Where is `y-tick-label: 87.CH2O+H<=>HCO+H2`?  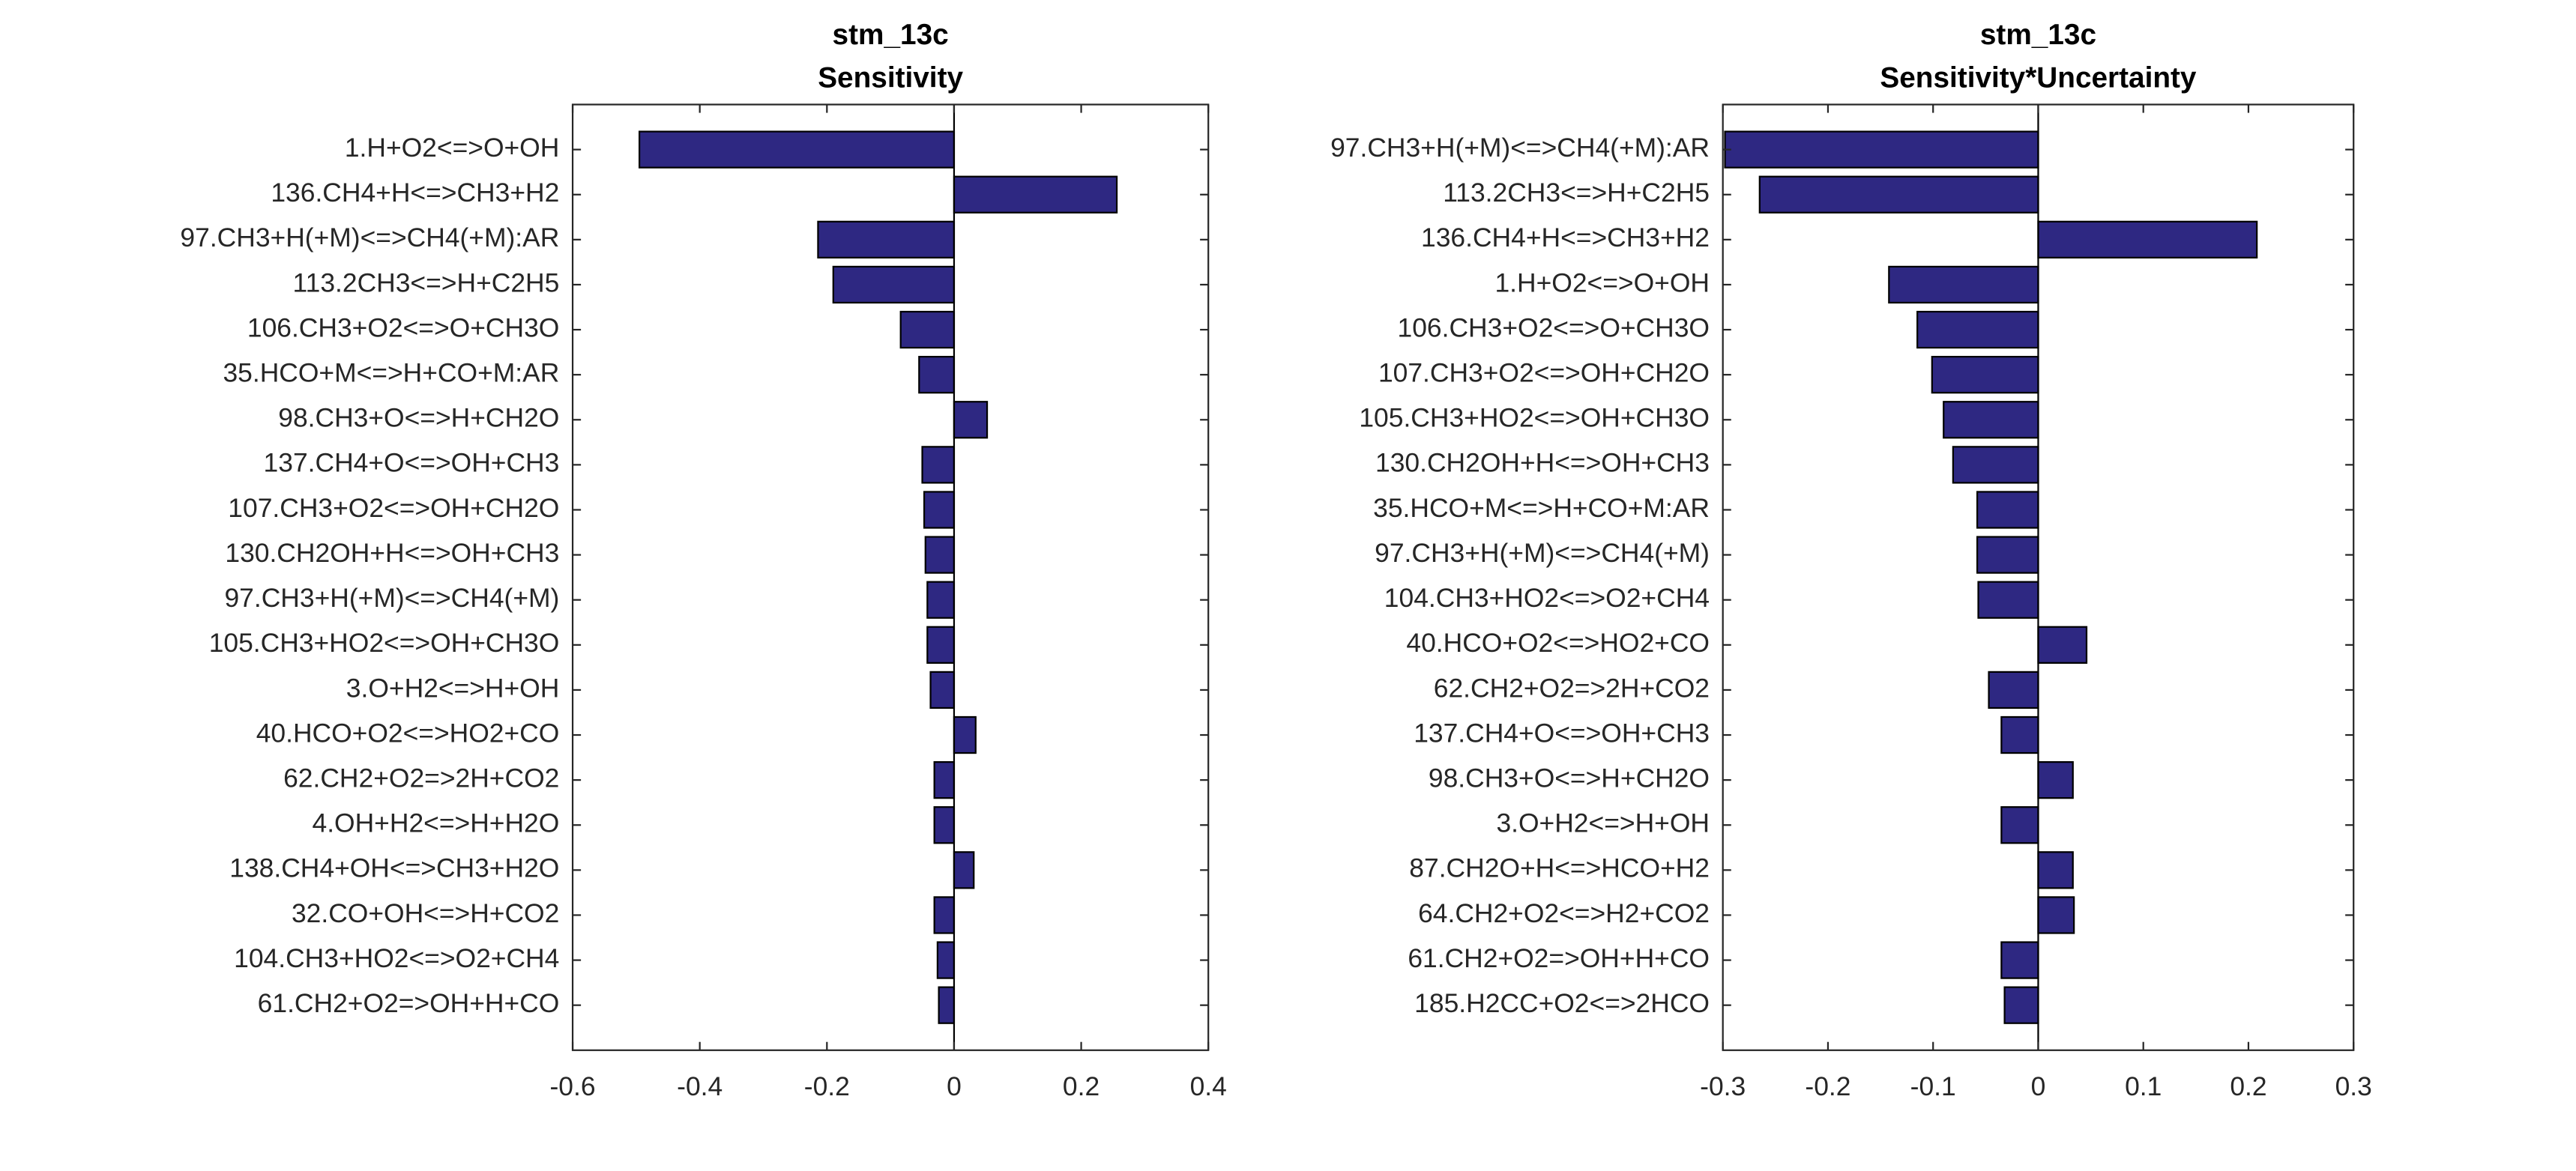 y-tick-label: 87.CH2O+H<=>HCO+H2 is located at coordinates (1559, 868).